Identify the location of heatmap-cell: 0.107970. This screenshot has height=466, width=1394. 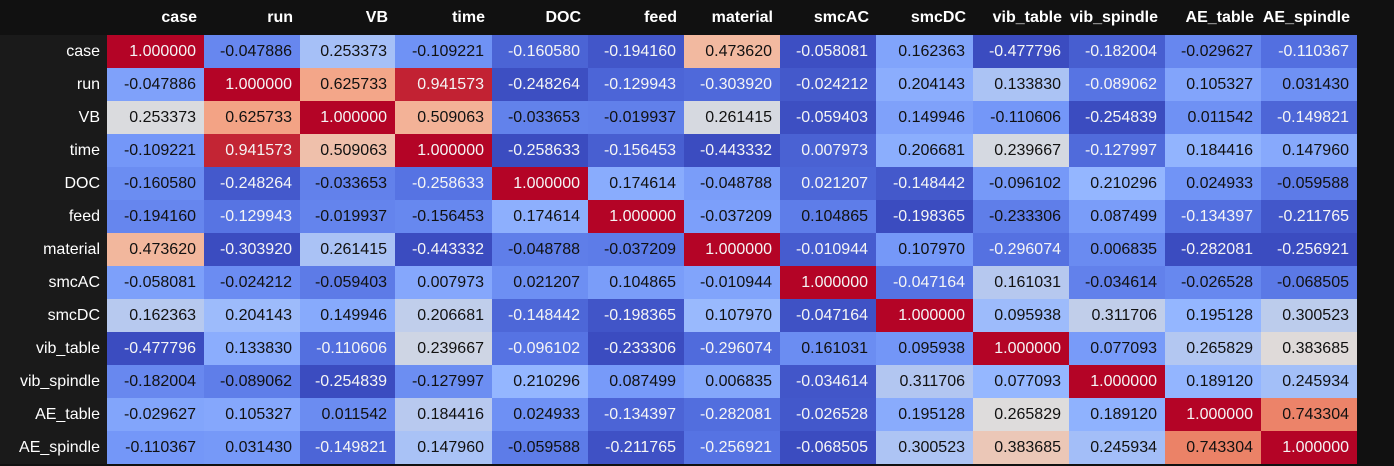
(732, 315).